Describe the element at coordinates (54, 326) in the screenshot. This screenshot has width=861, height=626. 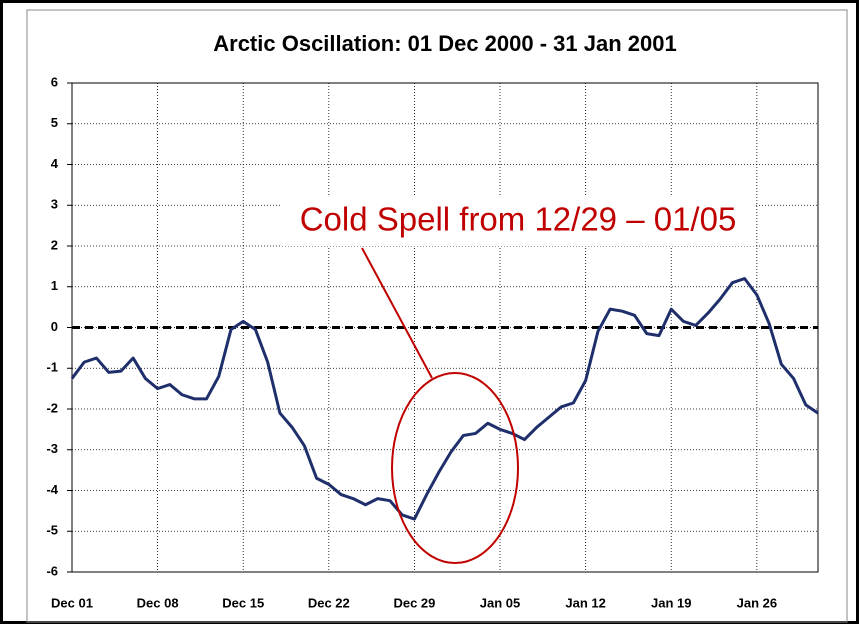
I see `y-tick-label: 0` at that location.